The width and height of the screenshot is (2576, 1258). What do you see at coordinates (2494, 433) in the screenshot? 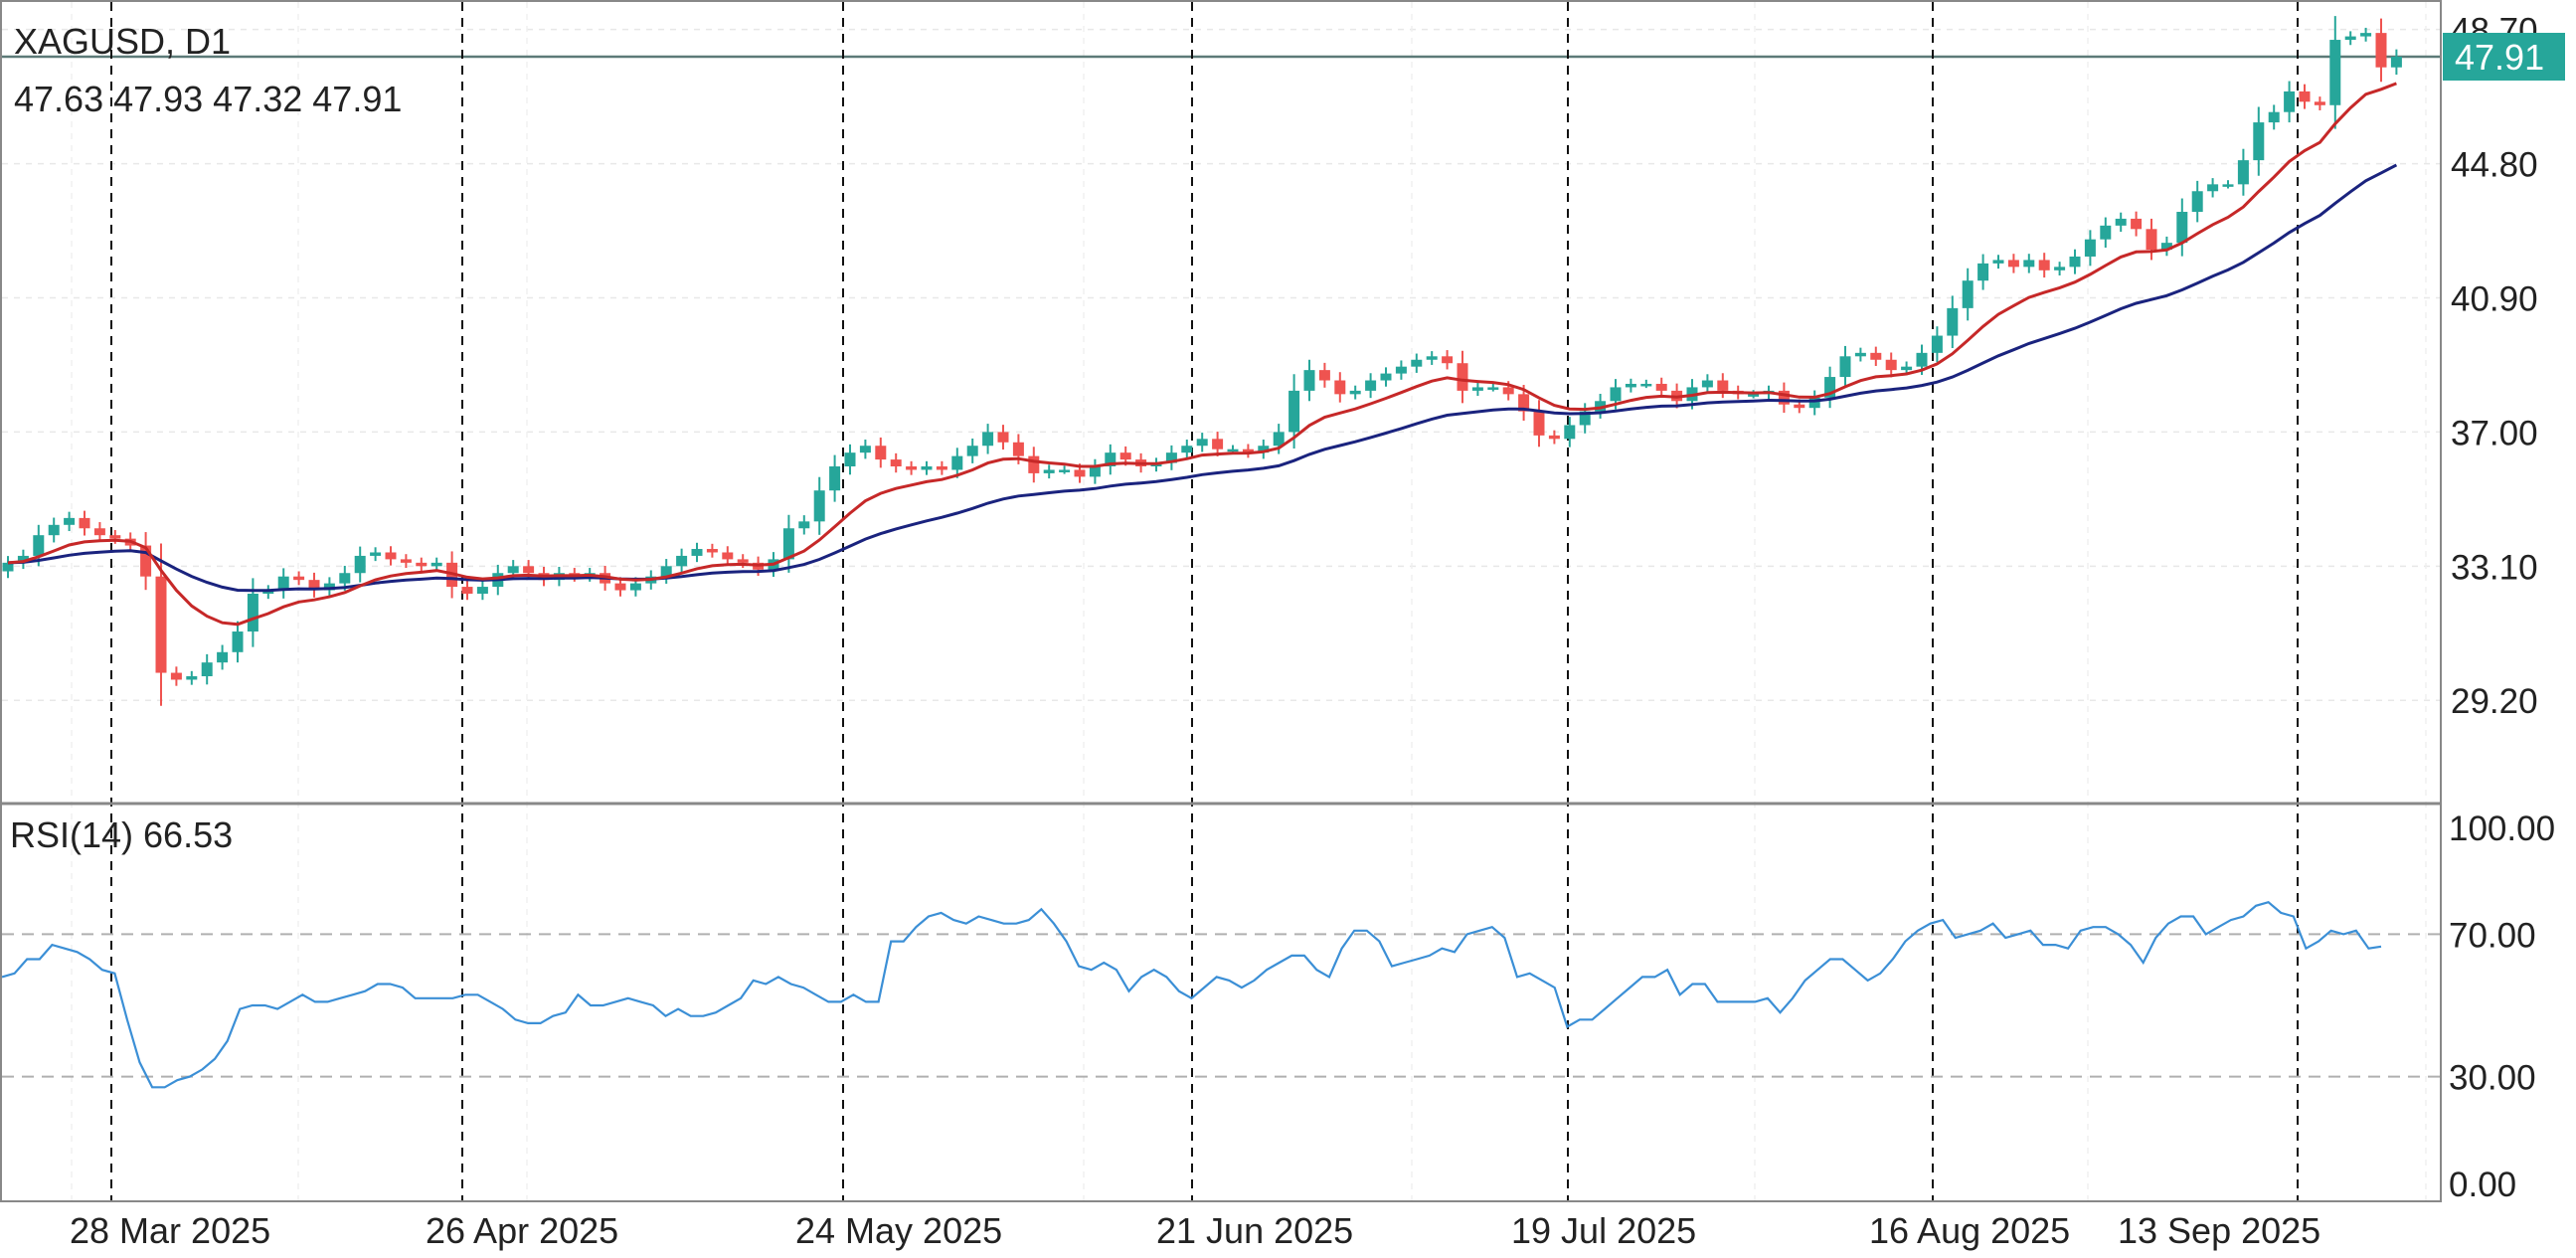
I see `price-tick-label: 37.00` at bounding box center [2494, 433].